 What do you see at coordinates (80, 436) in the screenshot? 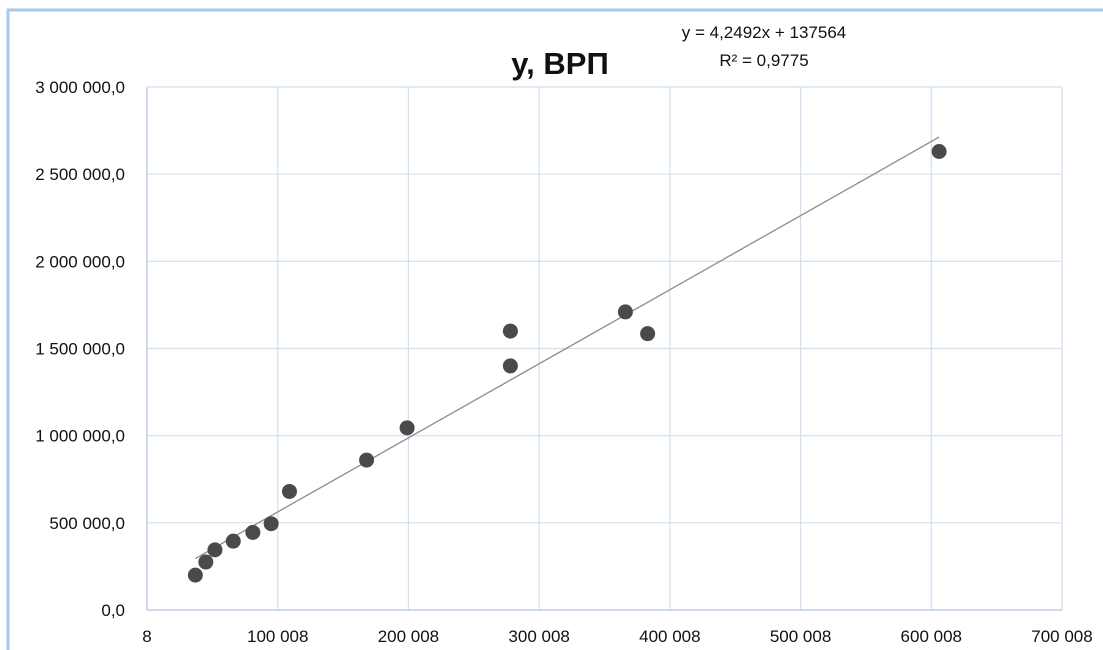
I see `y-tick-label: 1 000 000,0` at bounding box center [80, 436].